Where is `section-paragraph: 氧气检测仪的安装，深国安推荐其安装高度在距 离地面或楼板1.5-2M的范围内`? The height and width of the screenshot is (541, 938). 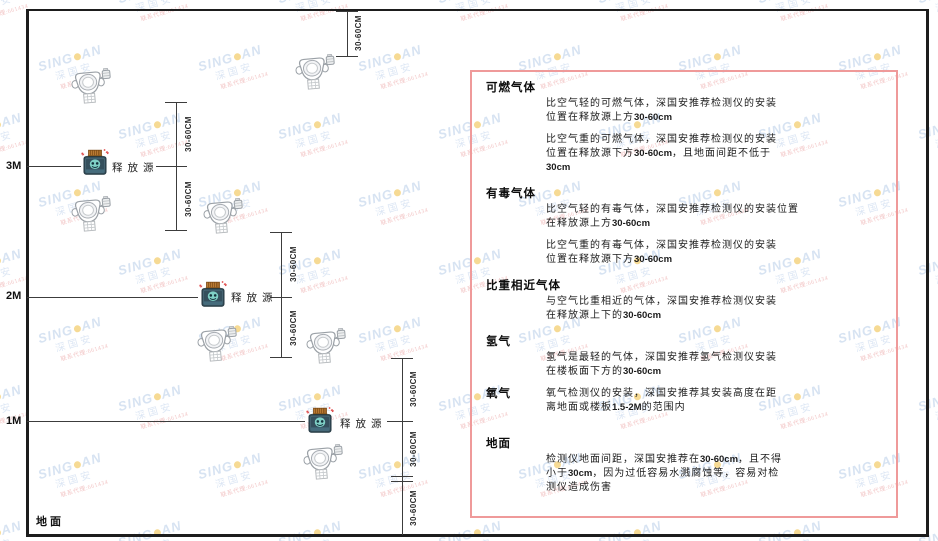 section-paragraph: 氧气检测仪的安装，深国安推荐其安装高度在距 离地面或楼板1.5-2M的范围内 is located at coordinates (661, 400).